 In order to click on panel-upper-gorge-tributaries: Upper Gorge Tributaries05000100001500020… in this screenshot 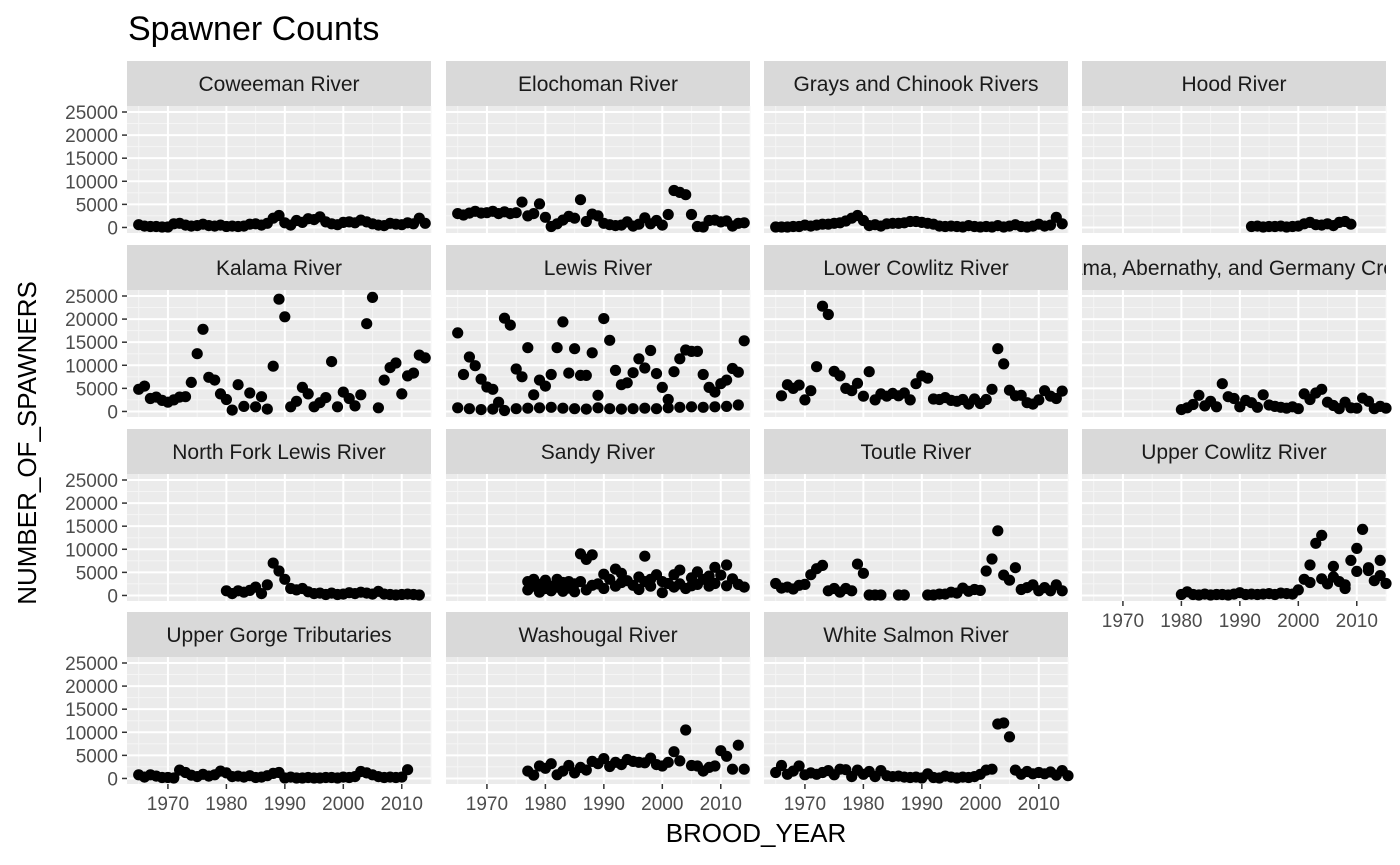, I will do `click(248, 713)`.